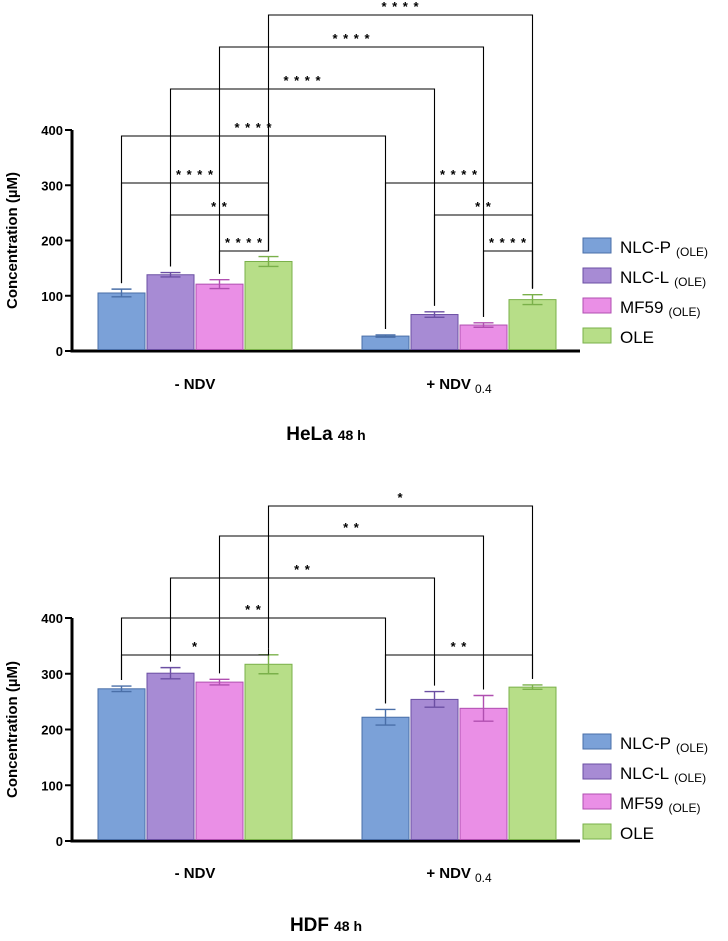 The image size is (728, 941). What do you see at coordinates (219, 760) in the screenshot?
I see `hdf-bar-mf59-minus-ndv` at bounding box center [219, 760].